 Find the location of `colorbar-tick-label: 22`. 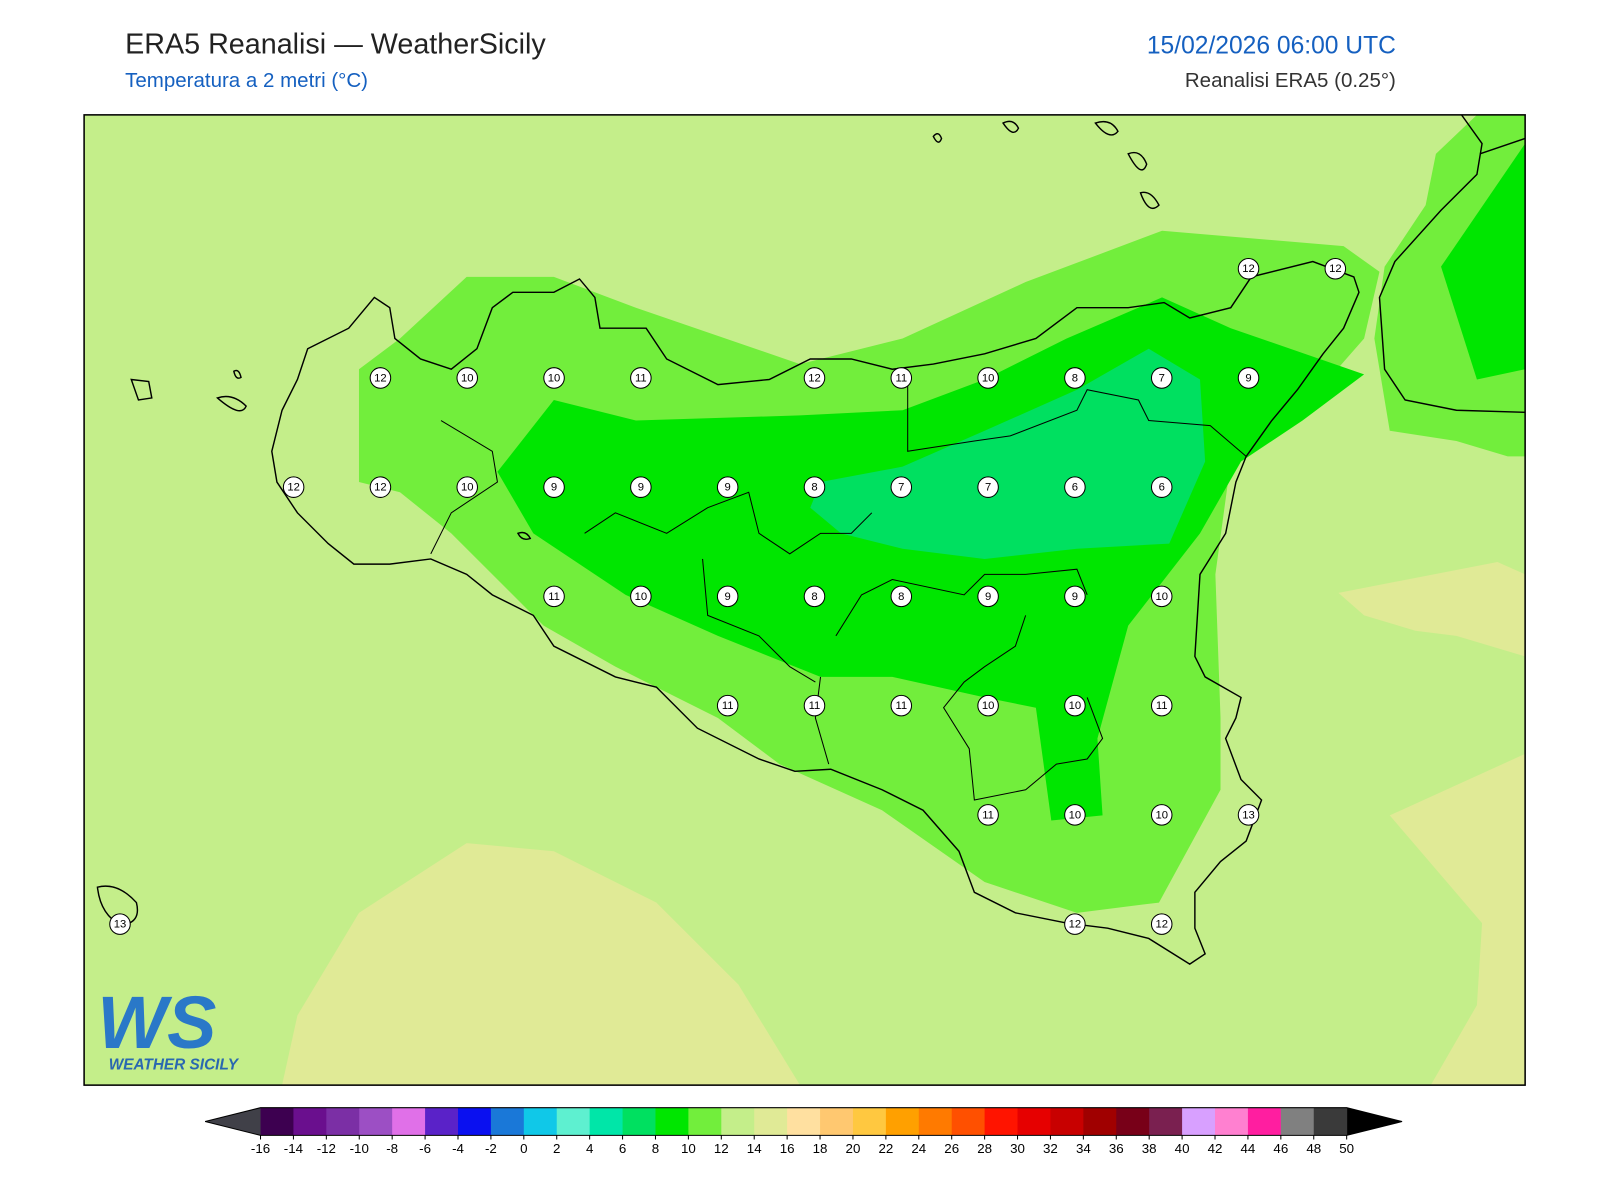

colorbar-tick-label: 22 is located at coordinates (885, 1148).